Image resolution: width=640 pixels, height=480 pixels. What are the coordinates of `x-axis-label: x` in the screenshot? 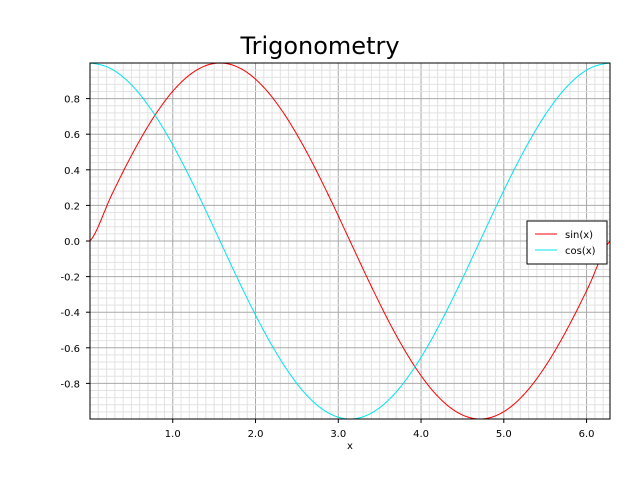 It's located at (350, 446).